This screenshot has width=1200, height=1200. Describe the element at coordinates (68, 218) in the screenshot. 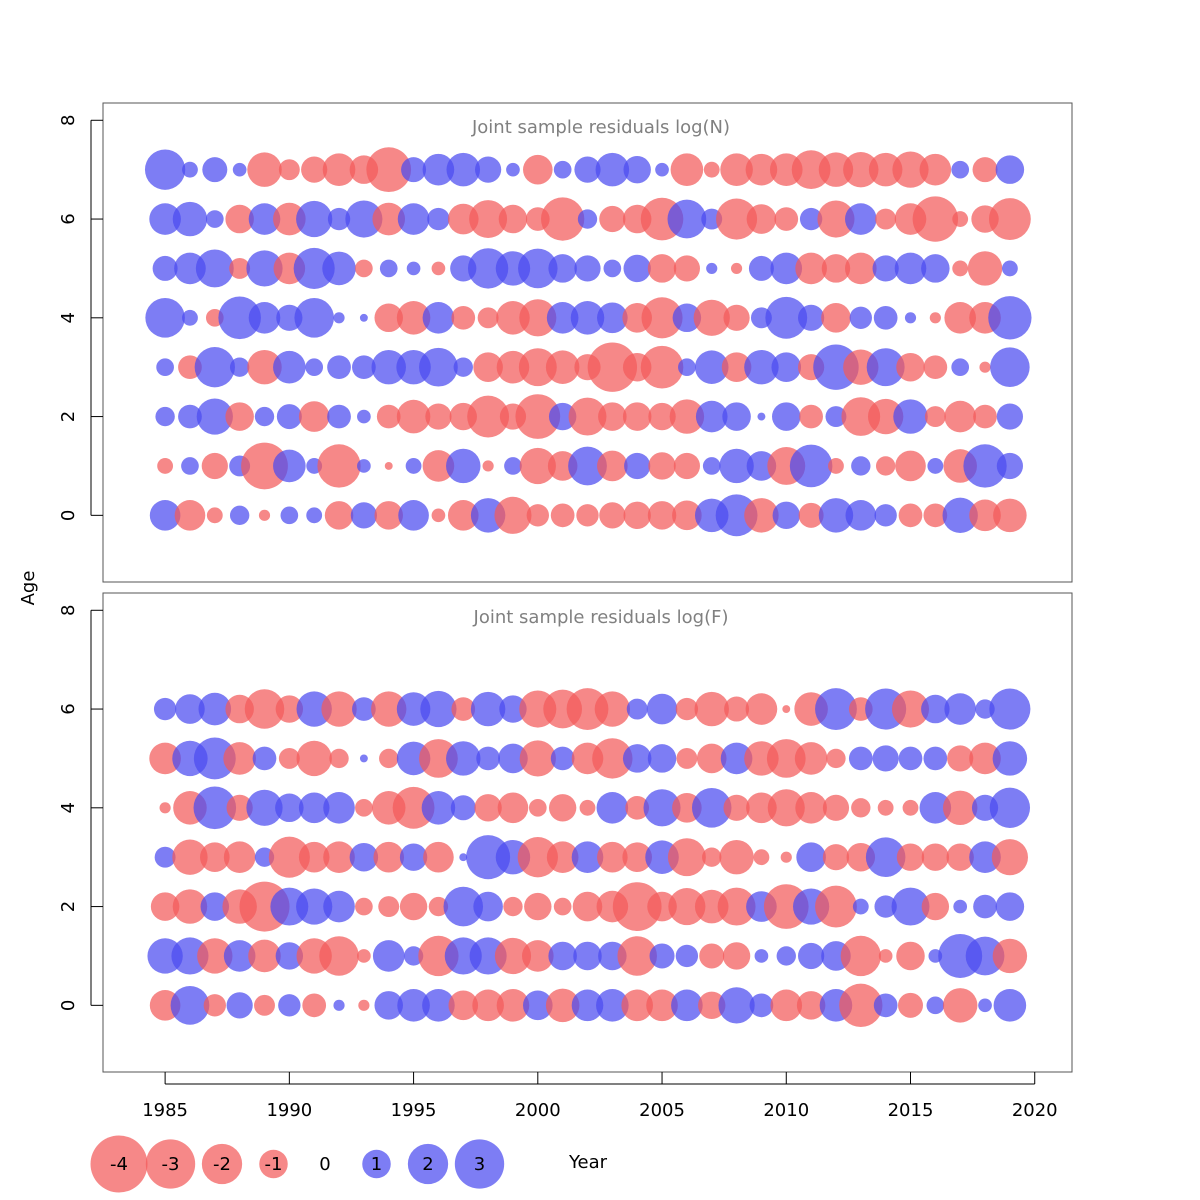

I see `y-tick-label: 6` at that location.